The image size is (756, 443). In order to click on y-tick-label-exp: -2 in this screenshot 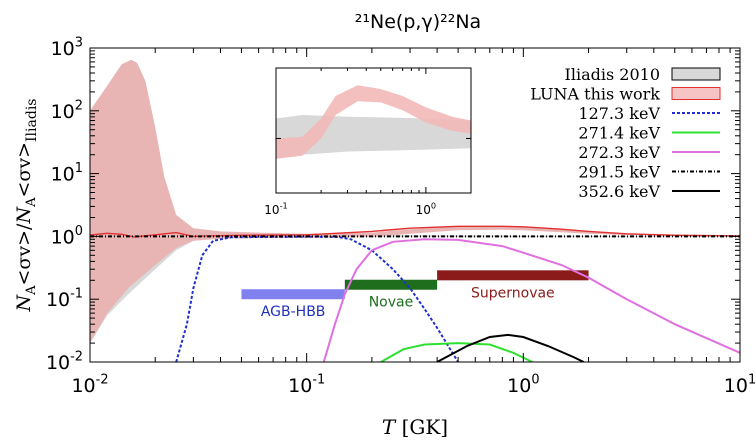, I will do `click(76, 356)`.